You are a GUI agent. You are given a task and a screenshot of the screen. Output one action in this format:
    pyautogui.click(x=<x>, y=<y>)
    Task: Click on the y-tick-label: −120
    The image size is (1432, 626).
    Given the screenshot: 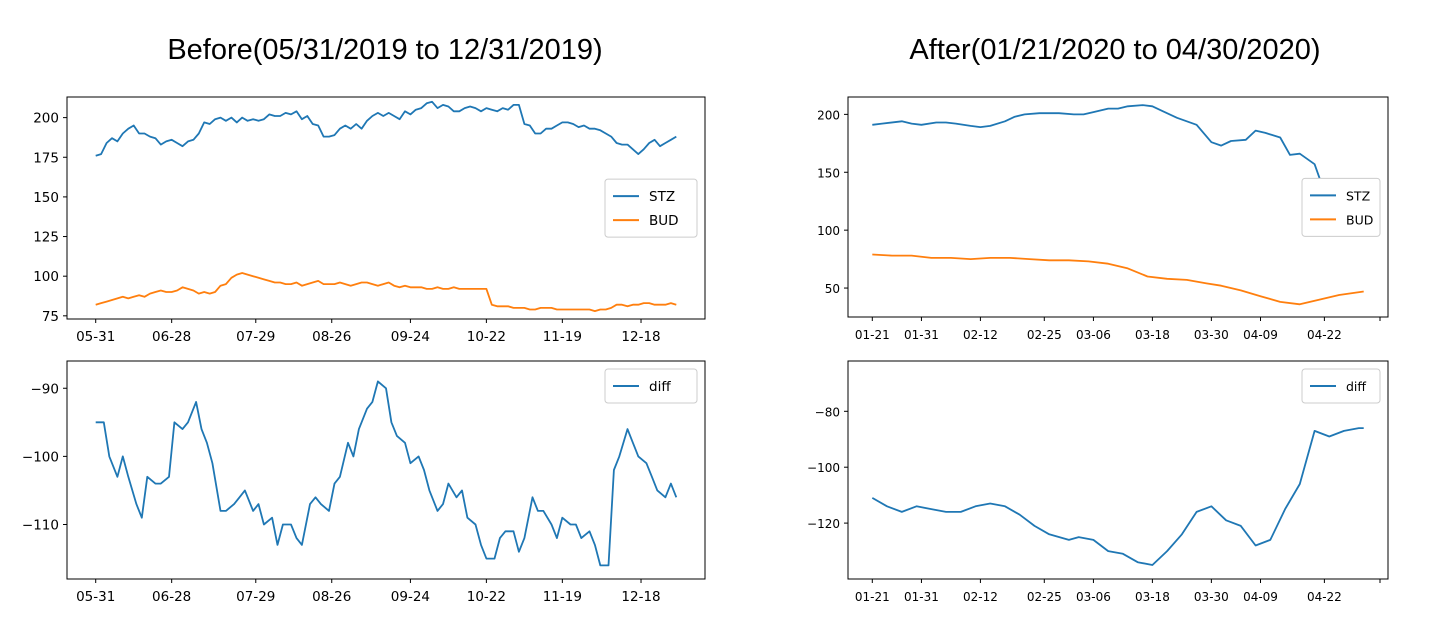 What is the action you would take?
    pyautogui.click(x=823, y=524)
    